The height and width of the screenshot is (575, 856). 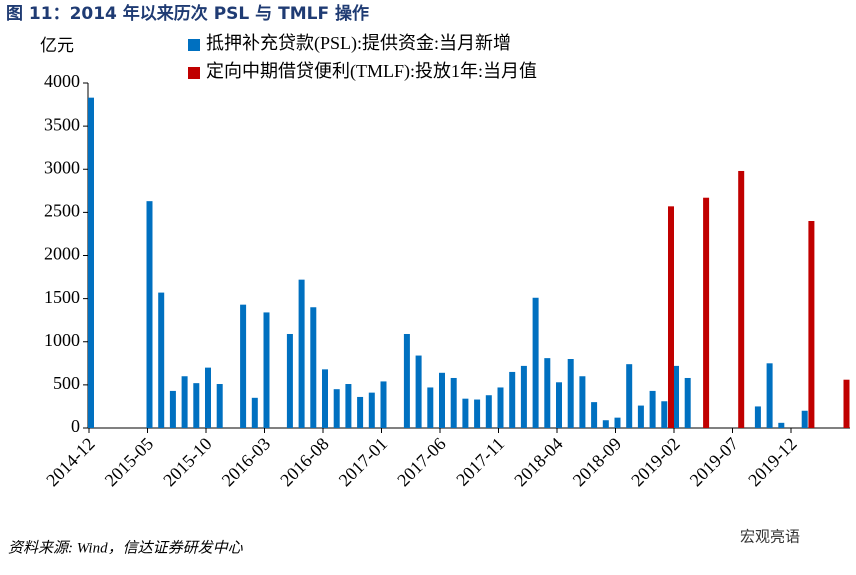 I want to click on legend-label: 抵押补充贷款(PSL):提供资金:当月新增, so click(x=358, y=43).